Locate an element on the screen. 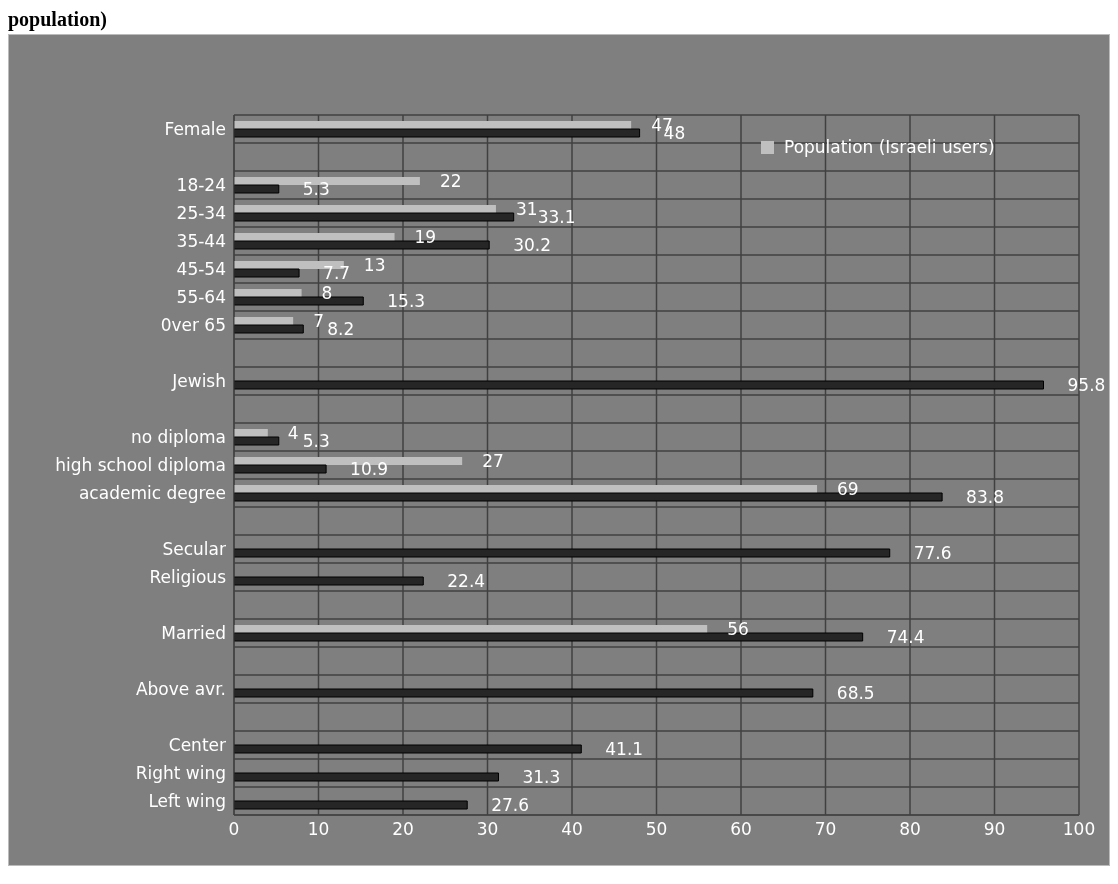  y-tick-label: 45-54 is located at coordinates (201, 269).